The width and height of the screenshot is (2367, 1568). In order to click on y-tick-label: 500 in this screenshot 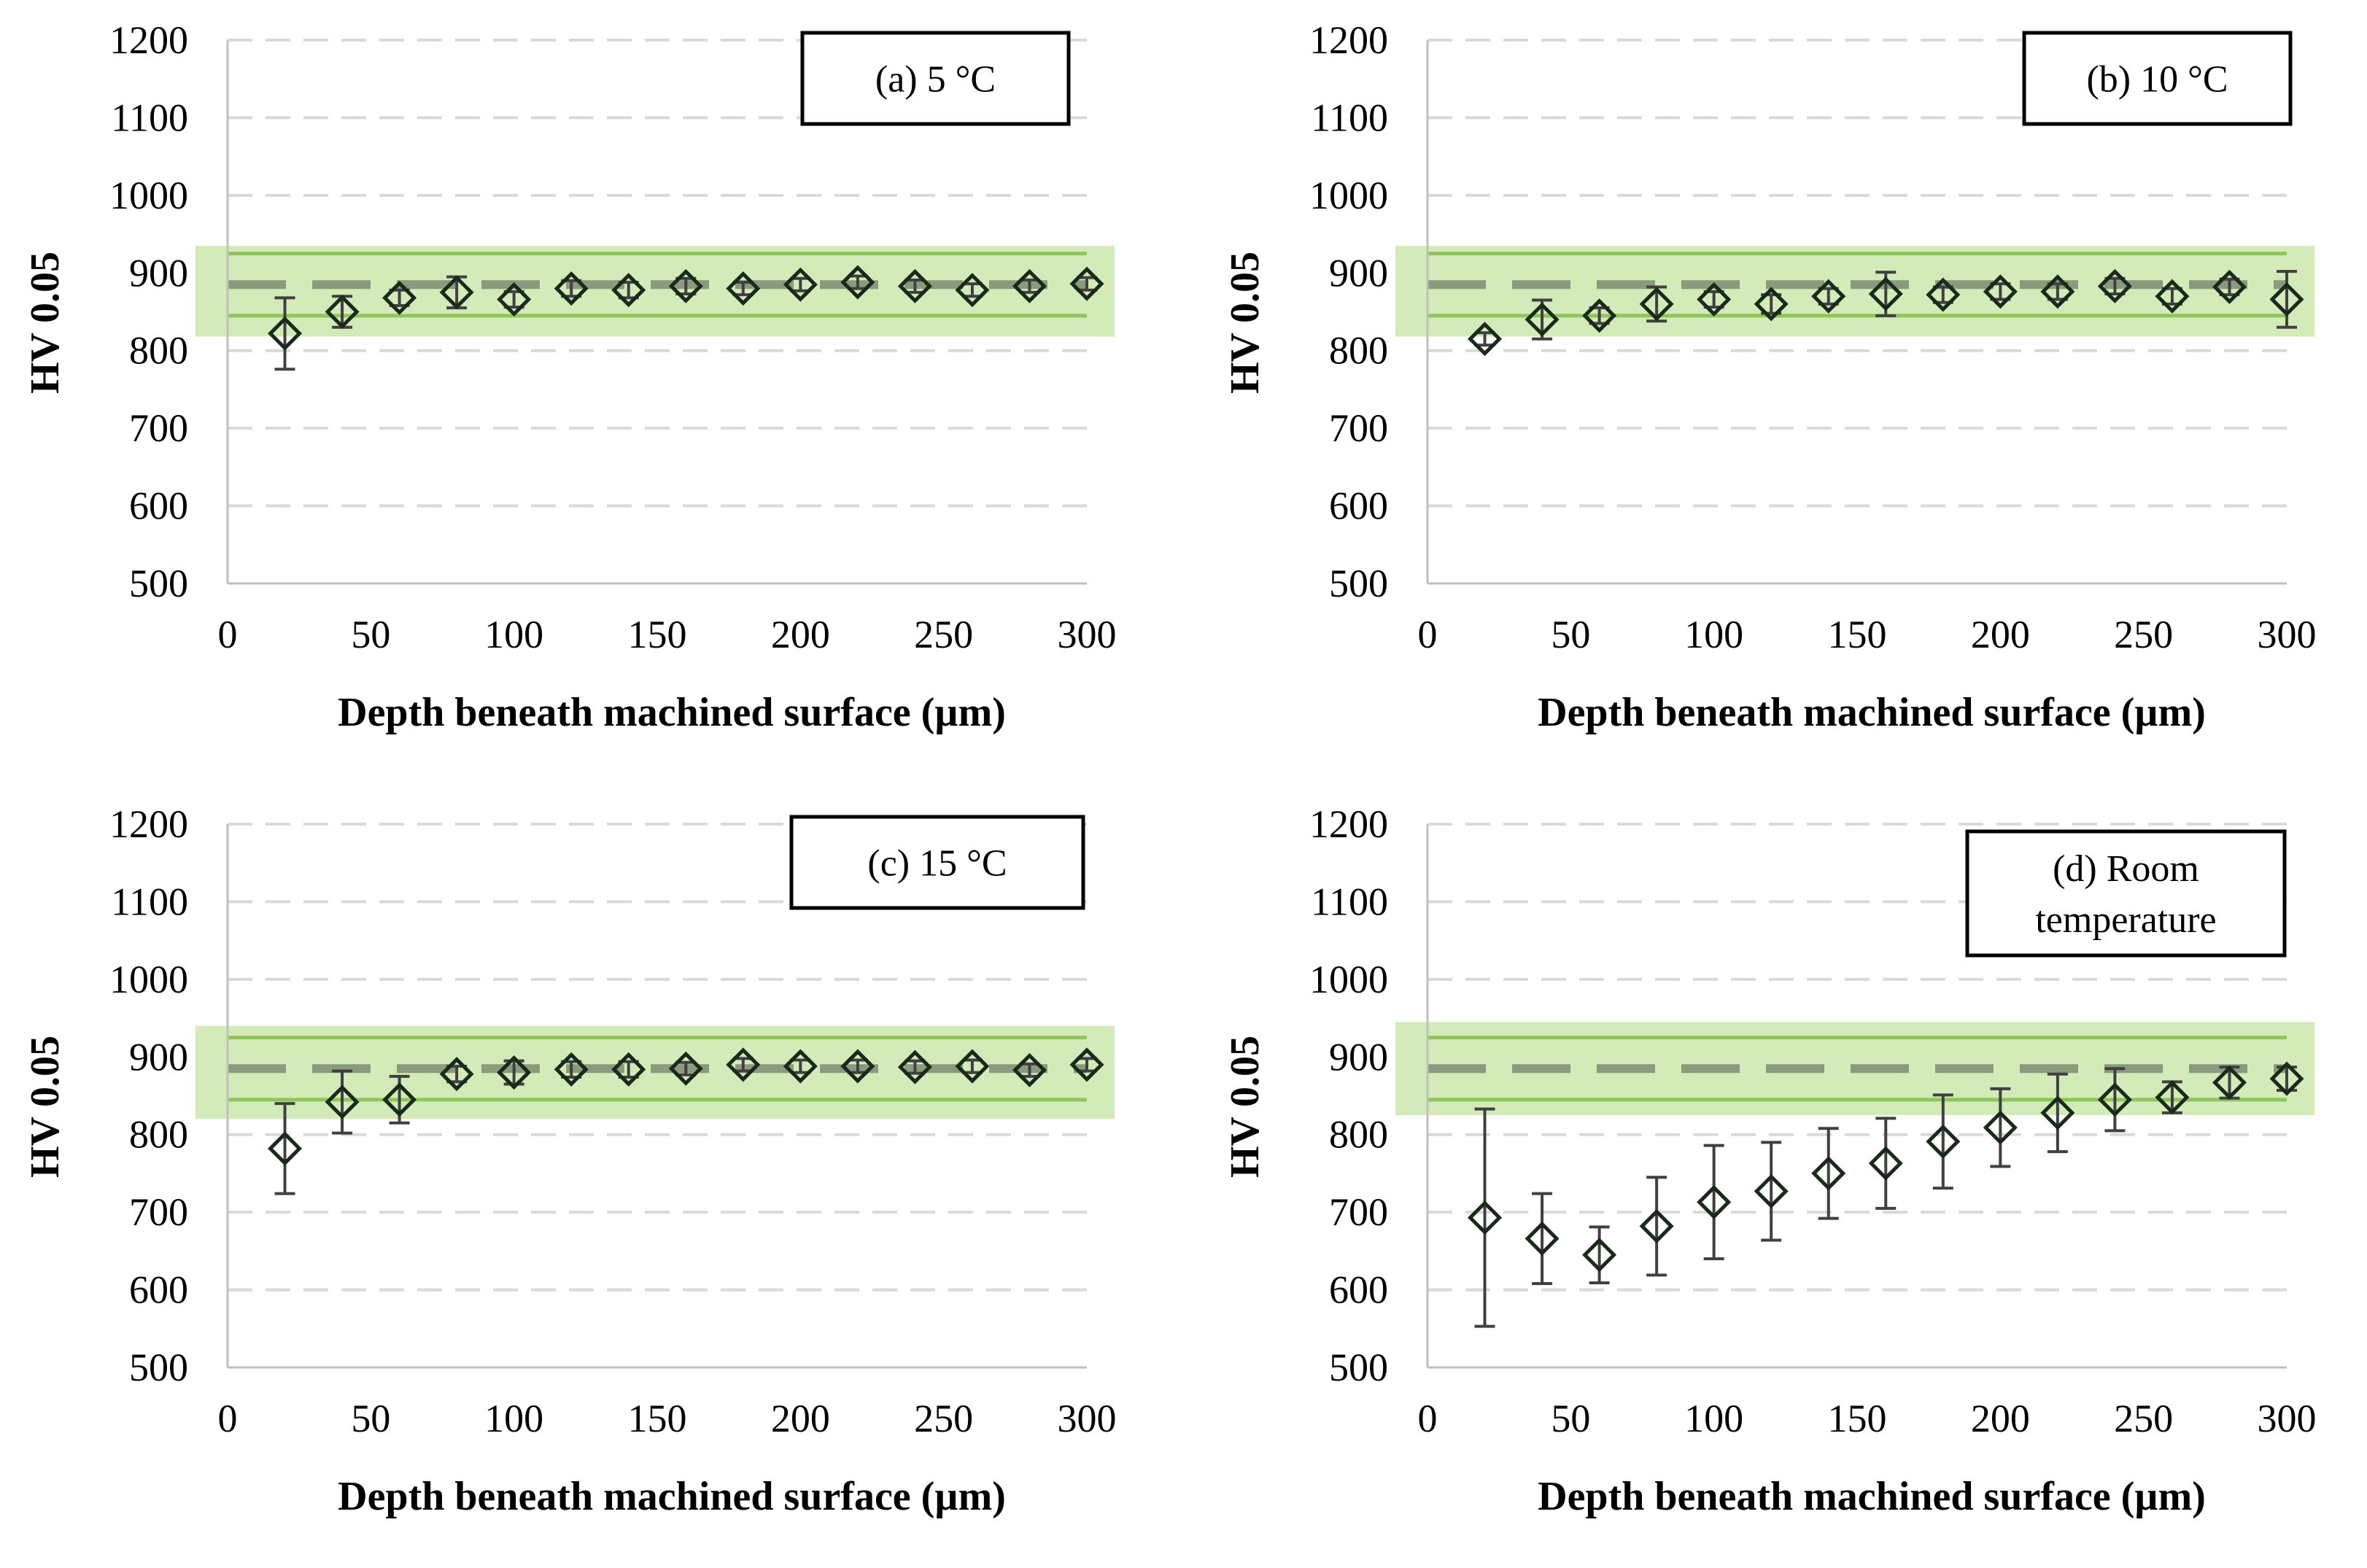, I will do `click(159, 1367)`.